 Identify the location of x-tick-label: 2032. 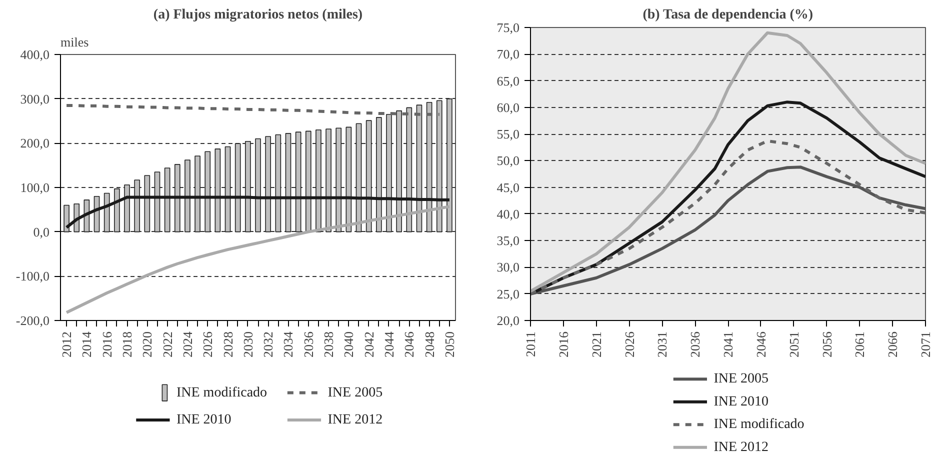
(268, 345).